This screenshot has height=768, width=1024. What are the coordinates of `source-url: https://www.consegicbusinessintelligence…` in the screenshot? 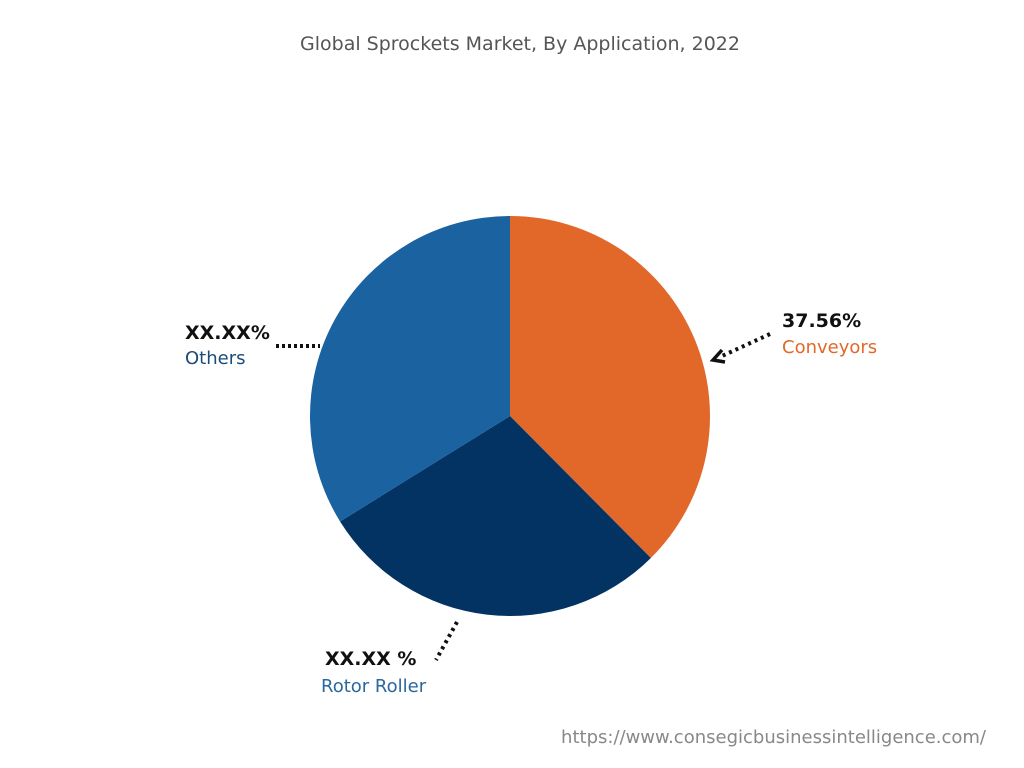 It's located at (774, 737).